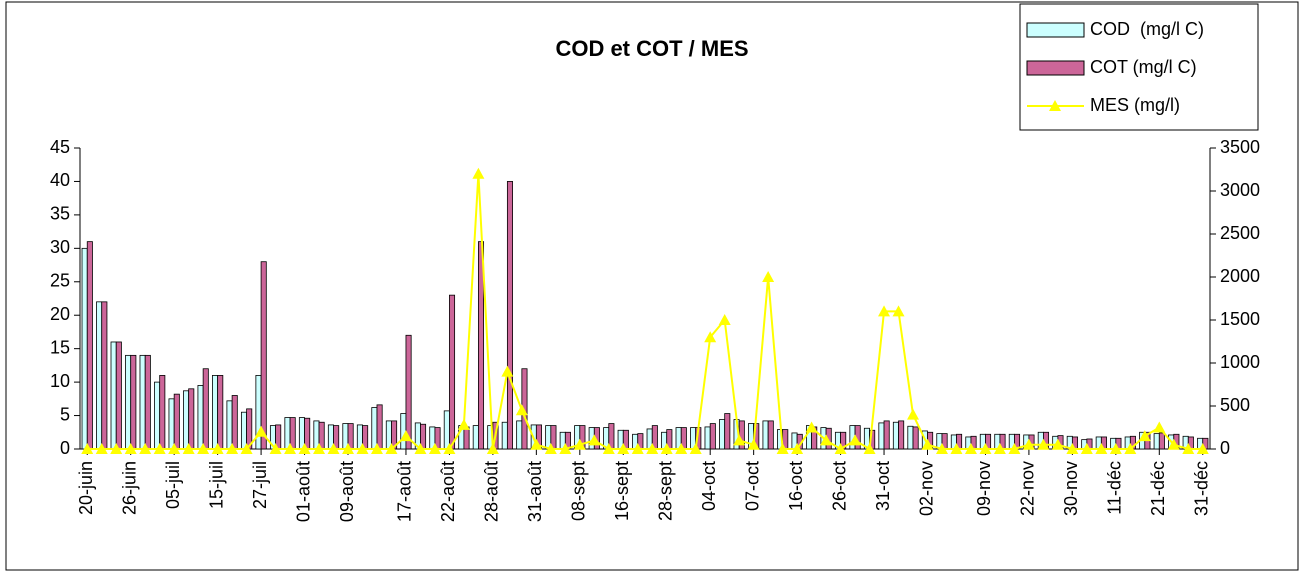 The width and height of the screenshot is (1304, 580). Describe the element at coordinates (984, 488) in the screenshot. I see `x-tick-label: 09-nov` at that location.